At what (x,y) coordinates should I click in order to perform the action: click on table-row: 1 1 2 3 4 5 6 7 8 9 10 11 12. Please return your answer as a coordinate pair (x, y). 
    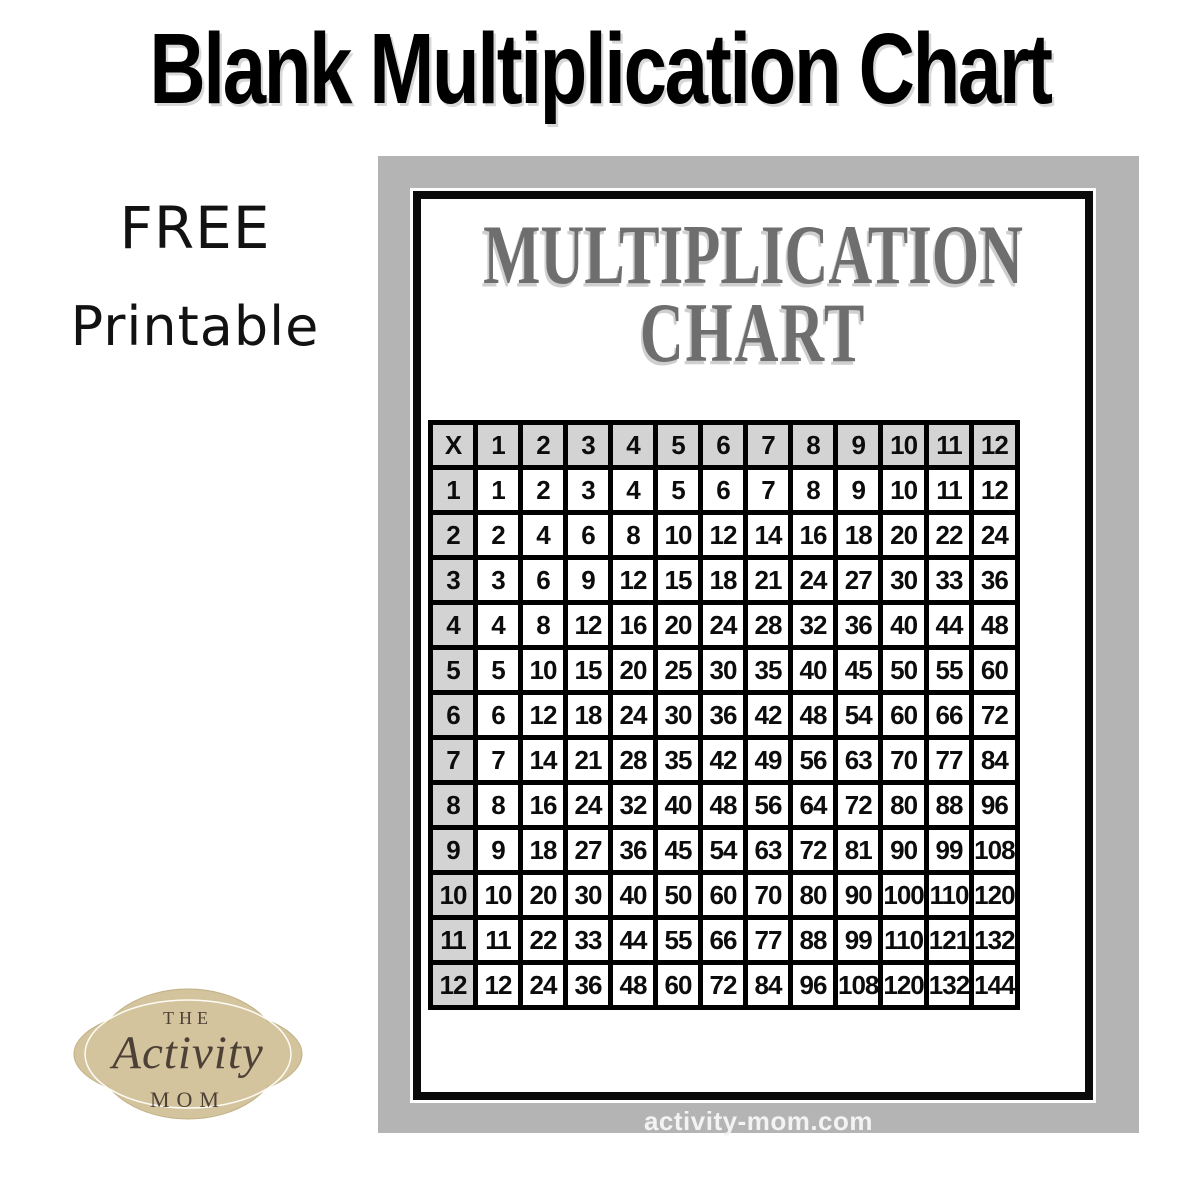
    Looking at the image, I should click on (724, 490).